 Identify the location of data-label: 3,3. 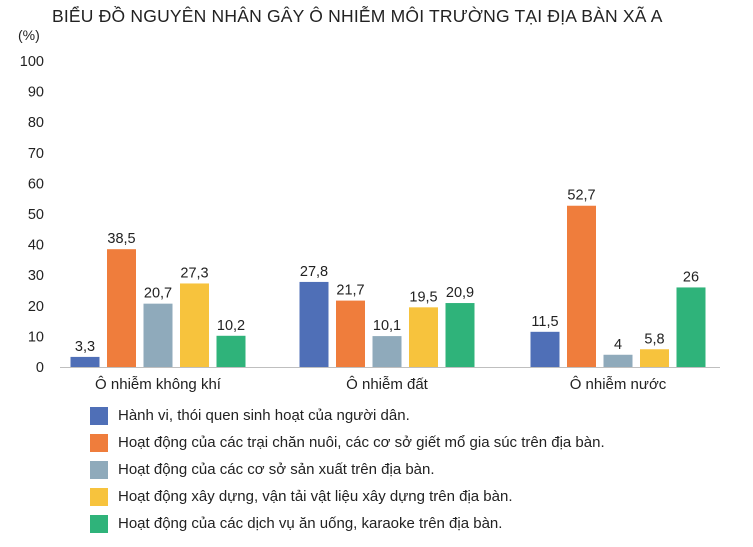
(85, 347).